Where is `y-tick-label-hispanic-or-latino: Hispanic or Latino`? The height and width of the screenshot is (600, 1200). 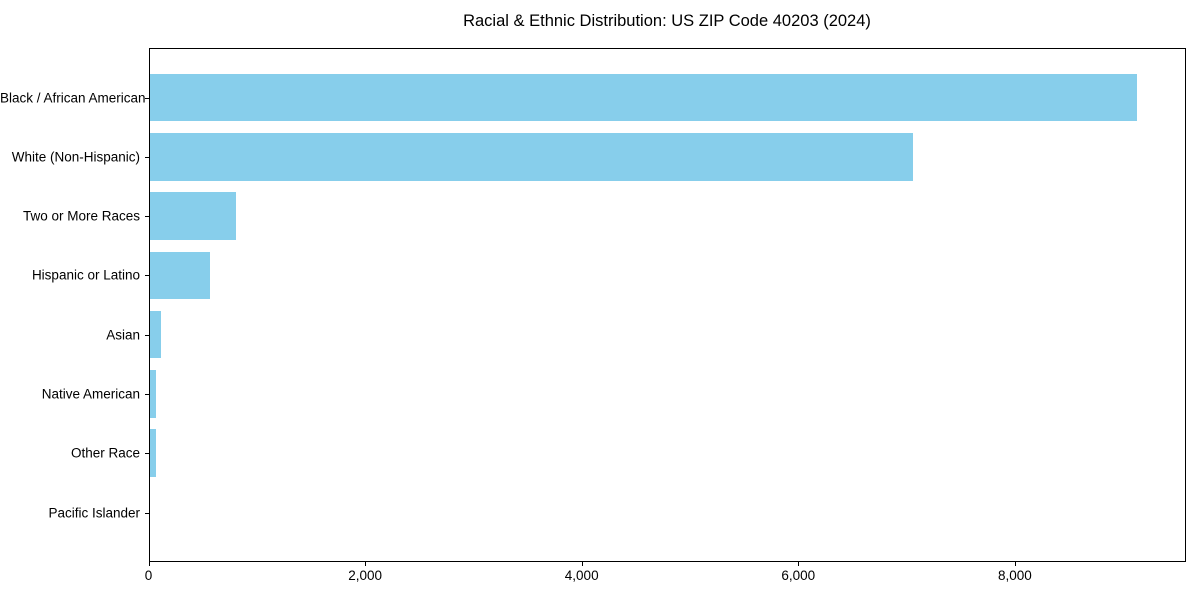
y-tick-label-hispanic-or-latino: Hispanic or Latino is located at coordinates (85, 275).